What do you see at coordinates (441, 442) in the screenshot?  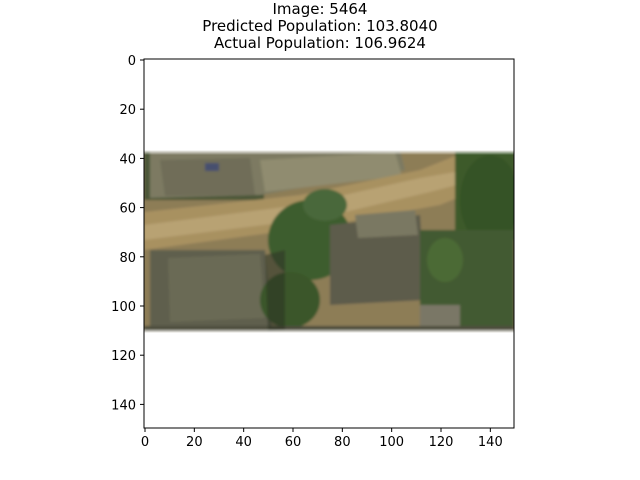 I see `x-tick-label: 120` at bounding box center [441, 442].